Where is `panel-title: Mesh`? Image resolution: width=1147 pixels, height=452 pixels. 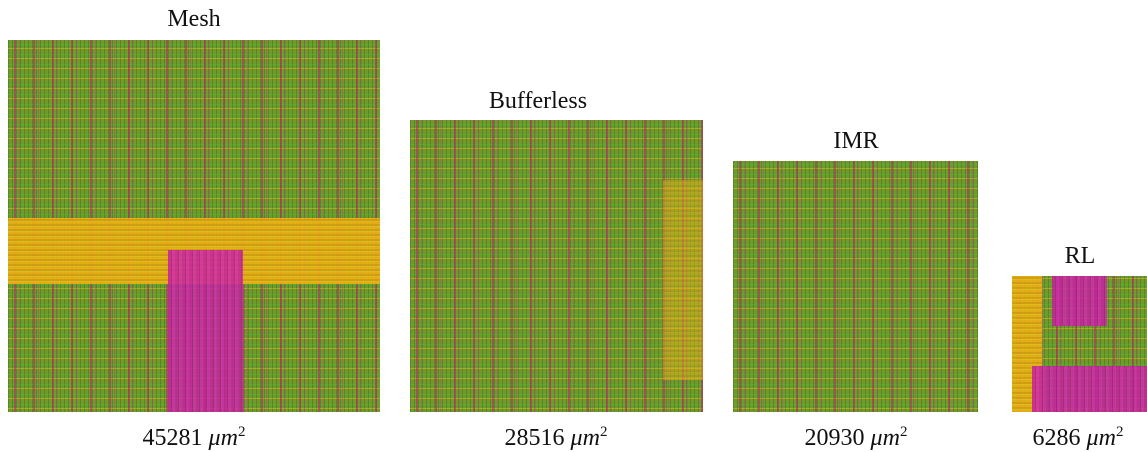
panel-title: Mesh is located at coordinates (194, 19).